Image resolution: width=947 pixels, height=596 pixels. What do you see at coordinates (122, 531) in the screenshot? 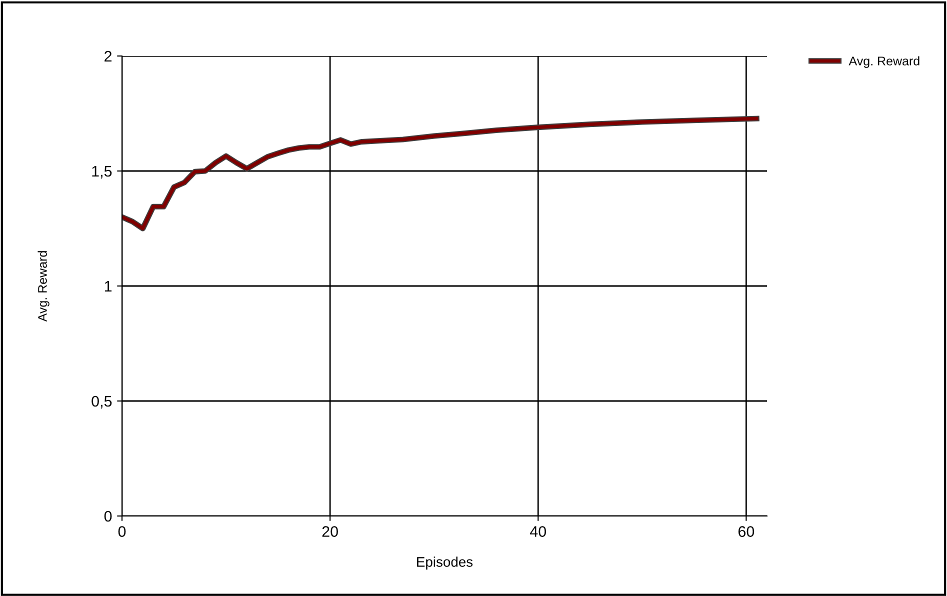
I see `x-tick-label: 0` at bounding box center [122, 531].